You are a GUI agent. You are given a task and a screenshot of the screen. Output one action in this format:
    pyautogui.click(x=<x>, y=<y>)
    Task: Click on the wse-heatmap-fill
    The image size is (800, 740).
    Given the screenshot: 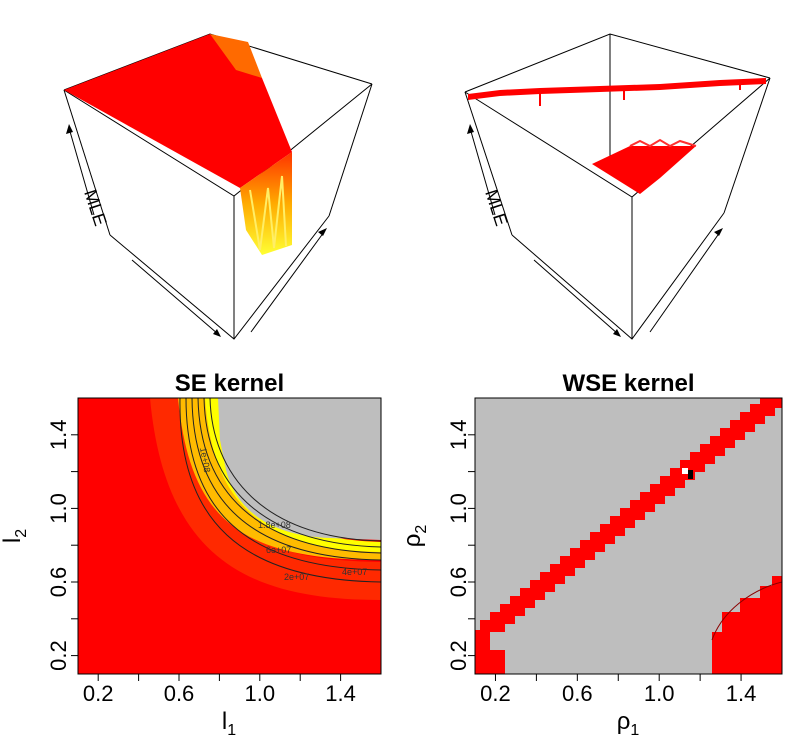 What is the action you would take?
    pyautogui.click(x=628, y=536)
    